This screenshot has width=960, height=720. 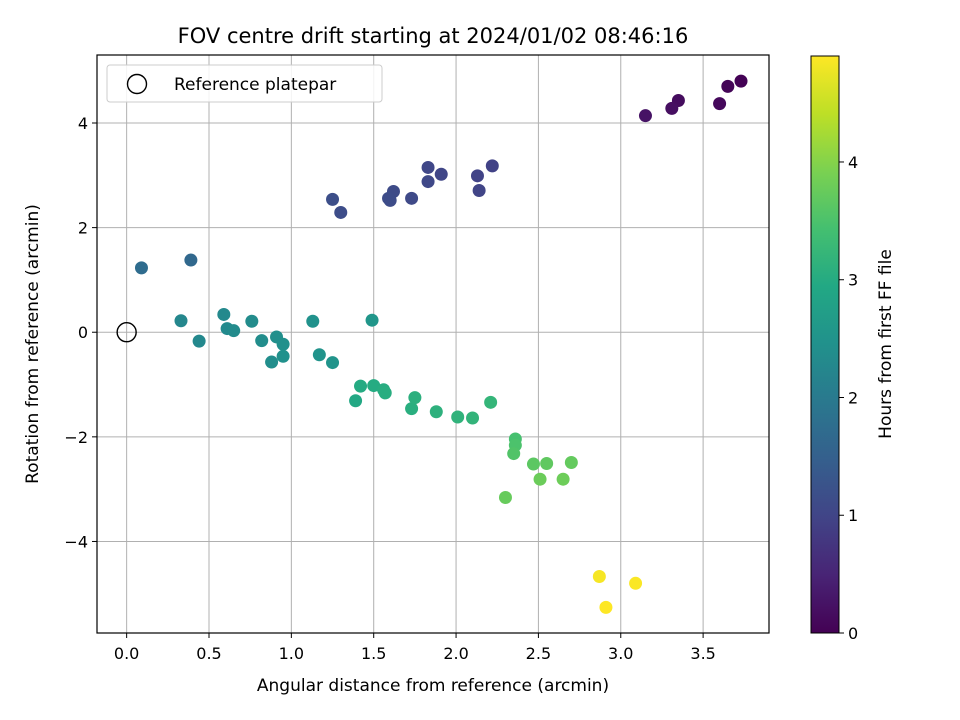 What do you see at coordinates (853, 633) in the screenshot?
I see `colorbar-tick-label-0: 0` at bounding box center [853, 633].